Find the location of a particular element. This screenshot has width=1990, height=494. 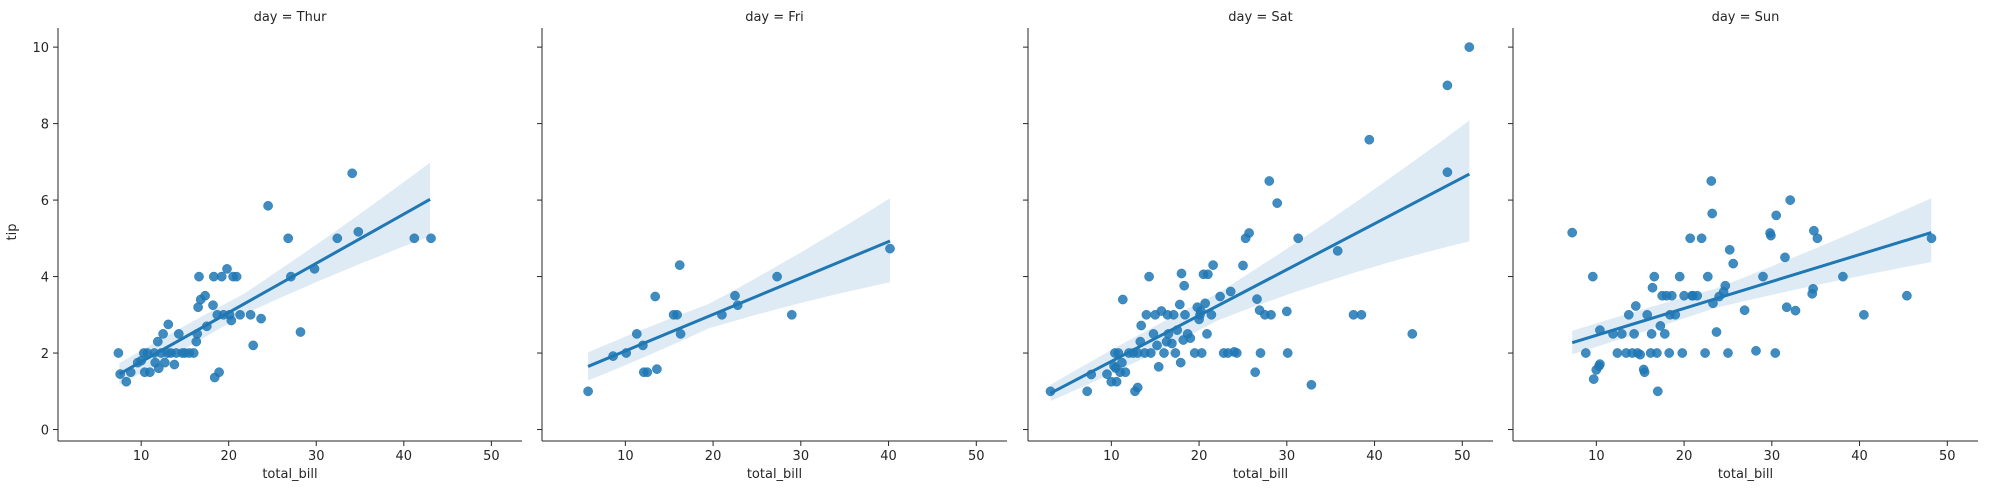

y-axis-label: tip is located at coordinates (12, 232).